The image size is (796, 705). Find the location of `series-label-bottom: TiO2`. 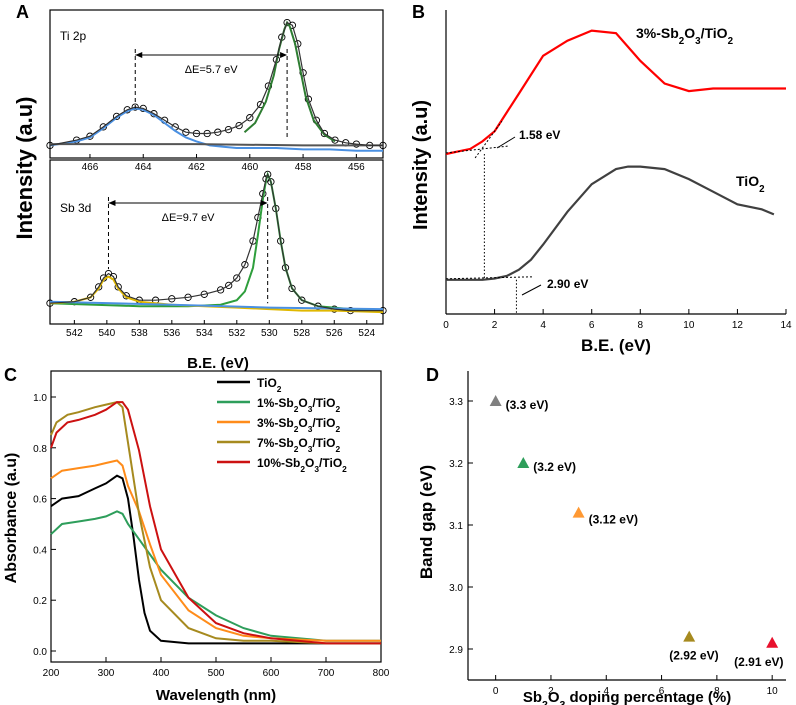

series-label-bottom: TiO2 is located at coordinates (750, 184).